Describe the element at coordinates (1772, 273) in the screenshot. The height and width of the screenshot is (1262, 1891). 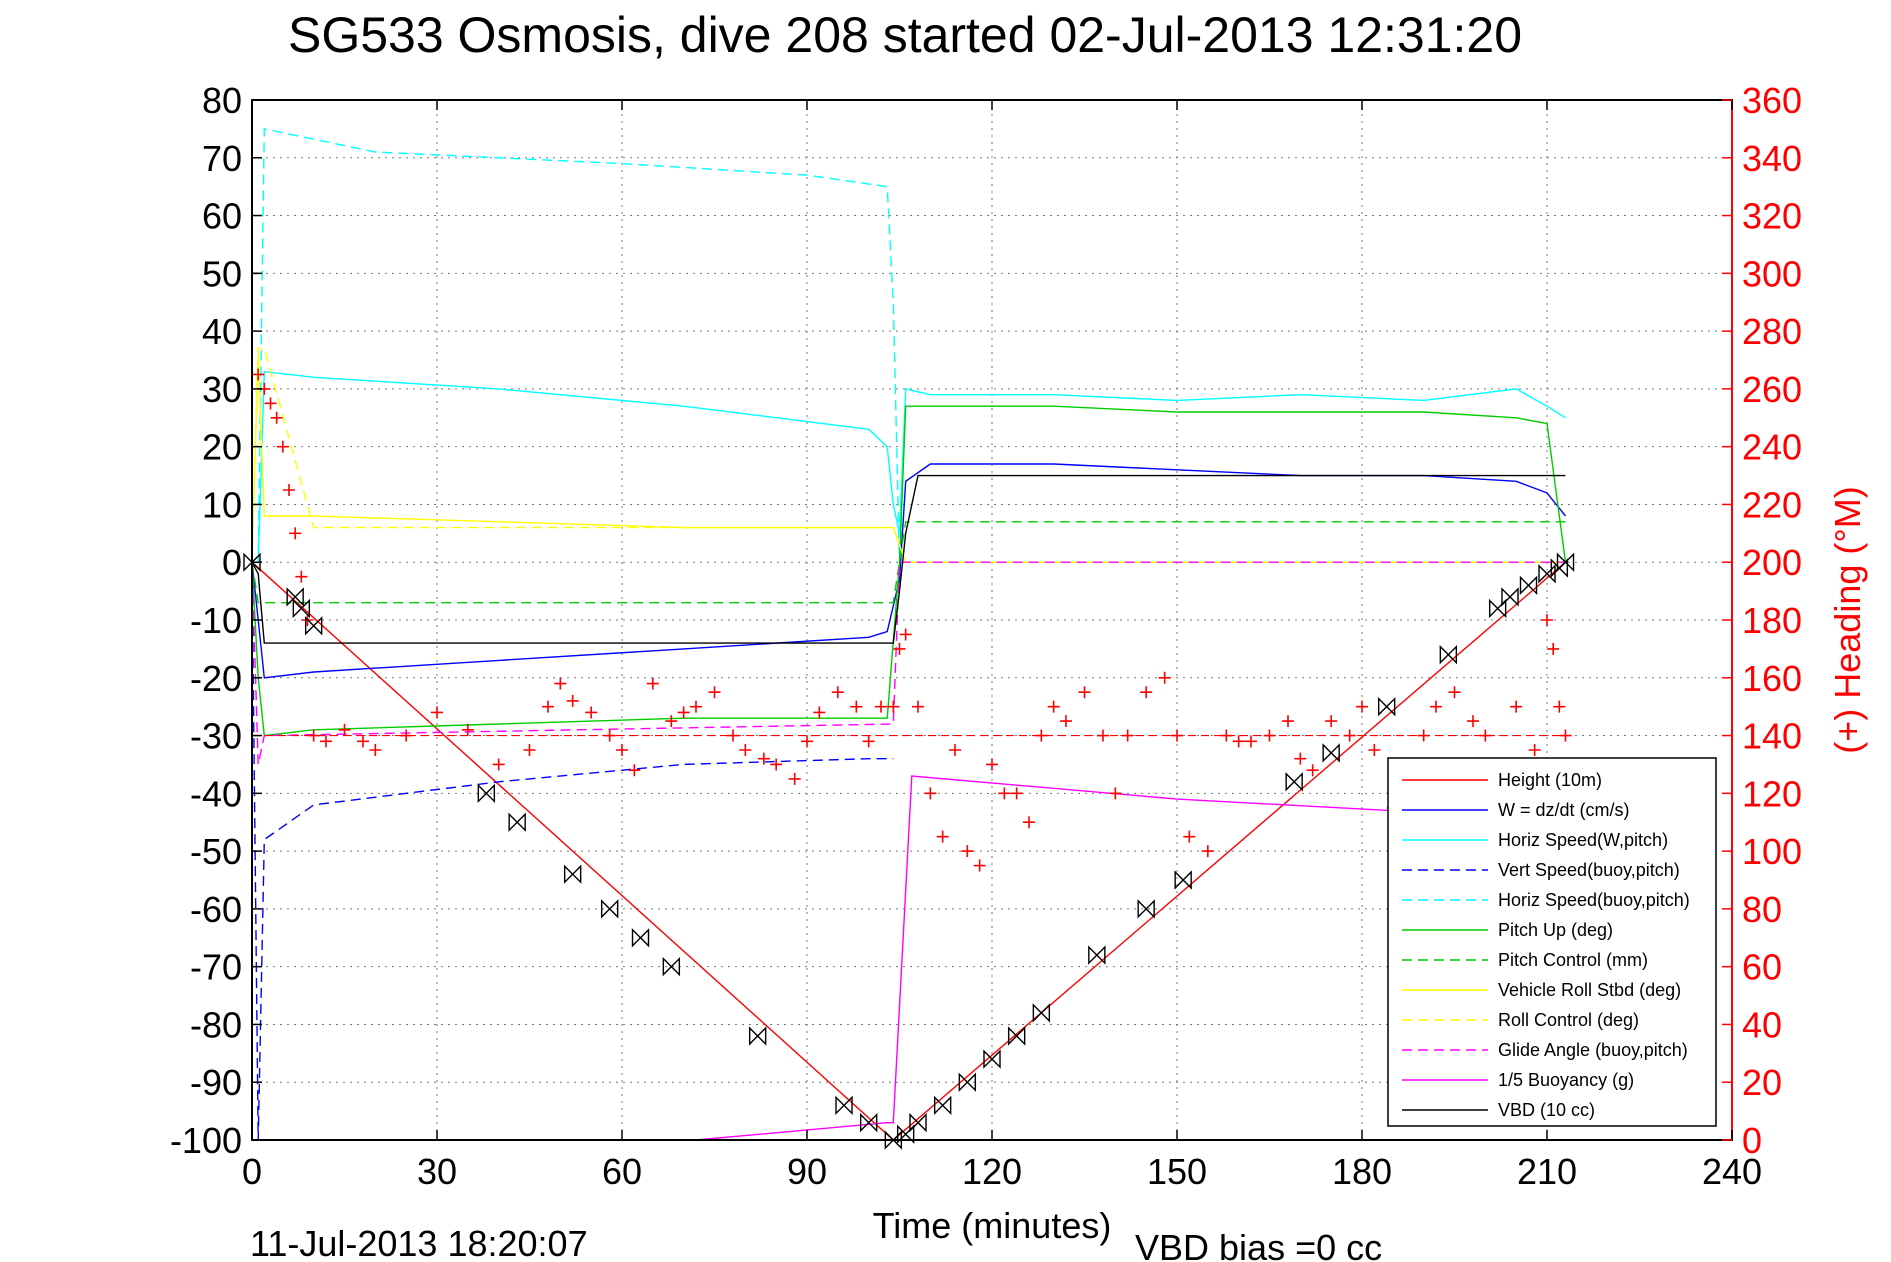
I see `y-right-tick-label: 300` at that location.